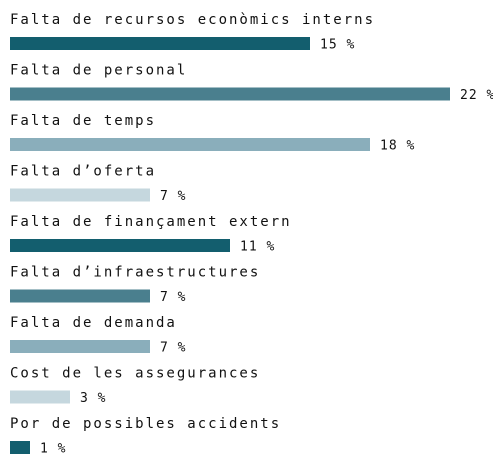 This screenshot has width=493, height=456. I want to click on category-label: Por de possibles accidents, so click(145, 424).